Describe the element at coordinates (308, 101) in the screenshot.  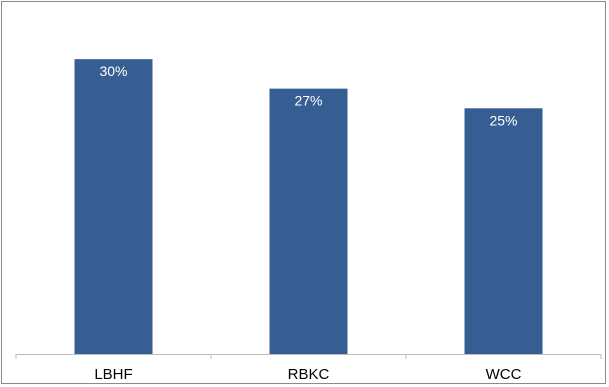
I see `data-label-rbkc: 27%` at that location.